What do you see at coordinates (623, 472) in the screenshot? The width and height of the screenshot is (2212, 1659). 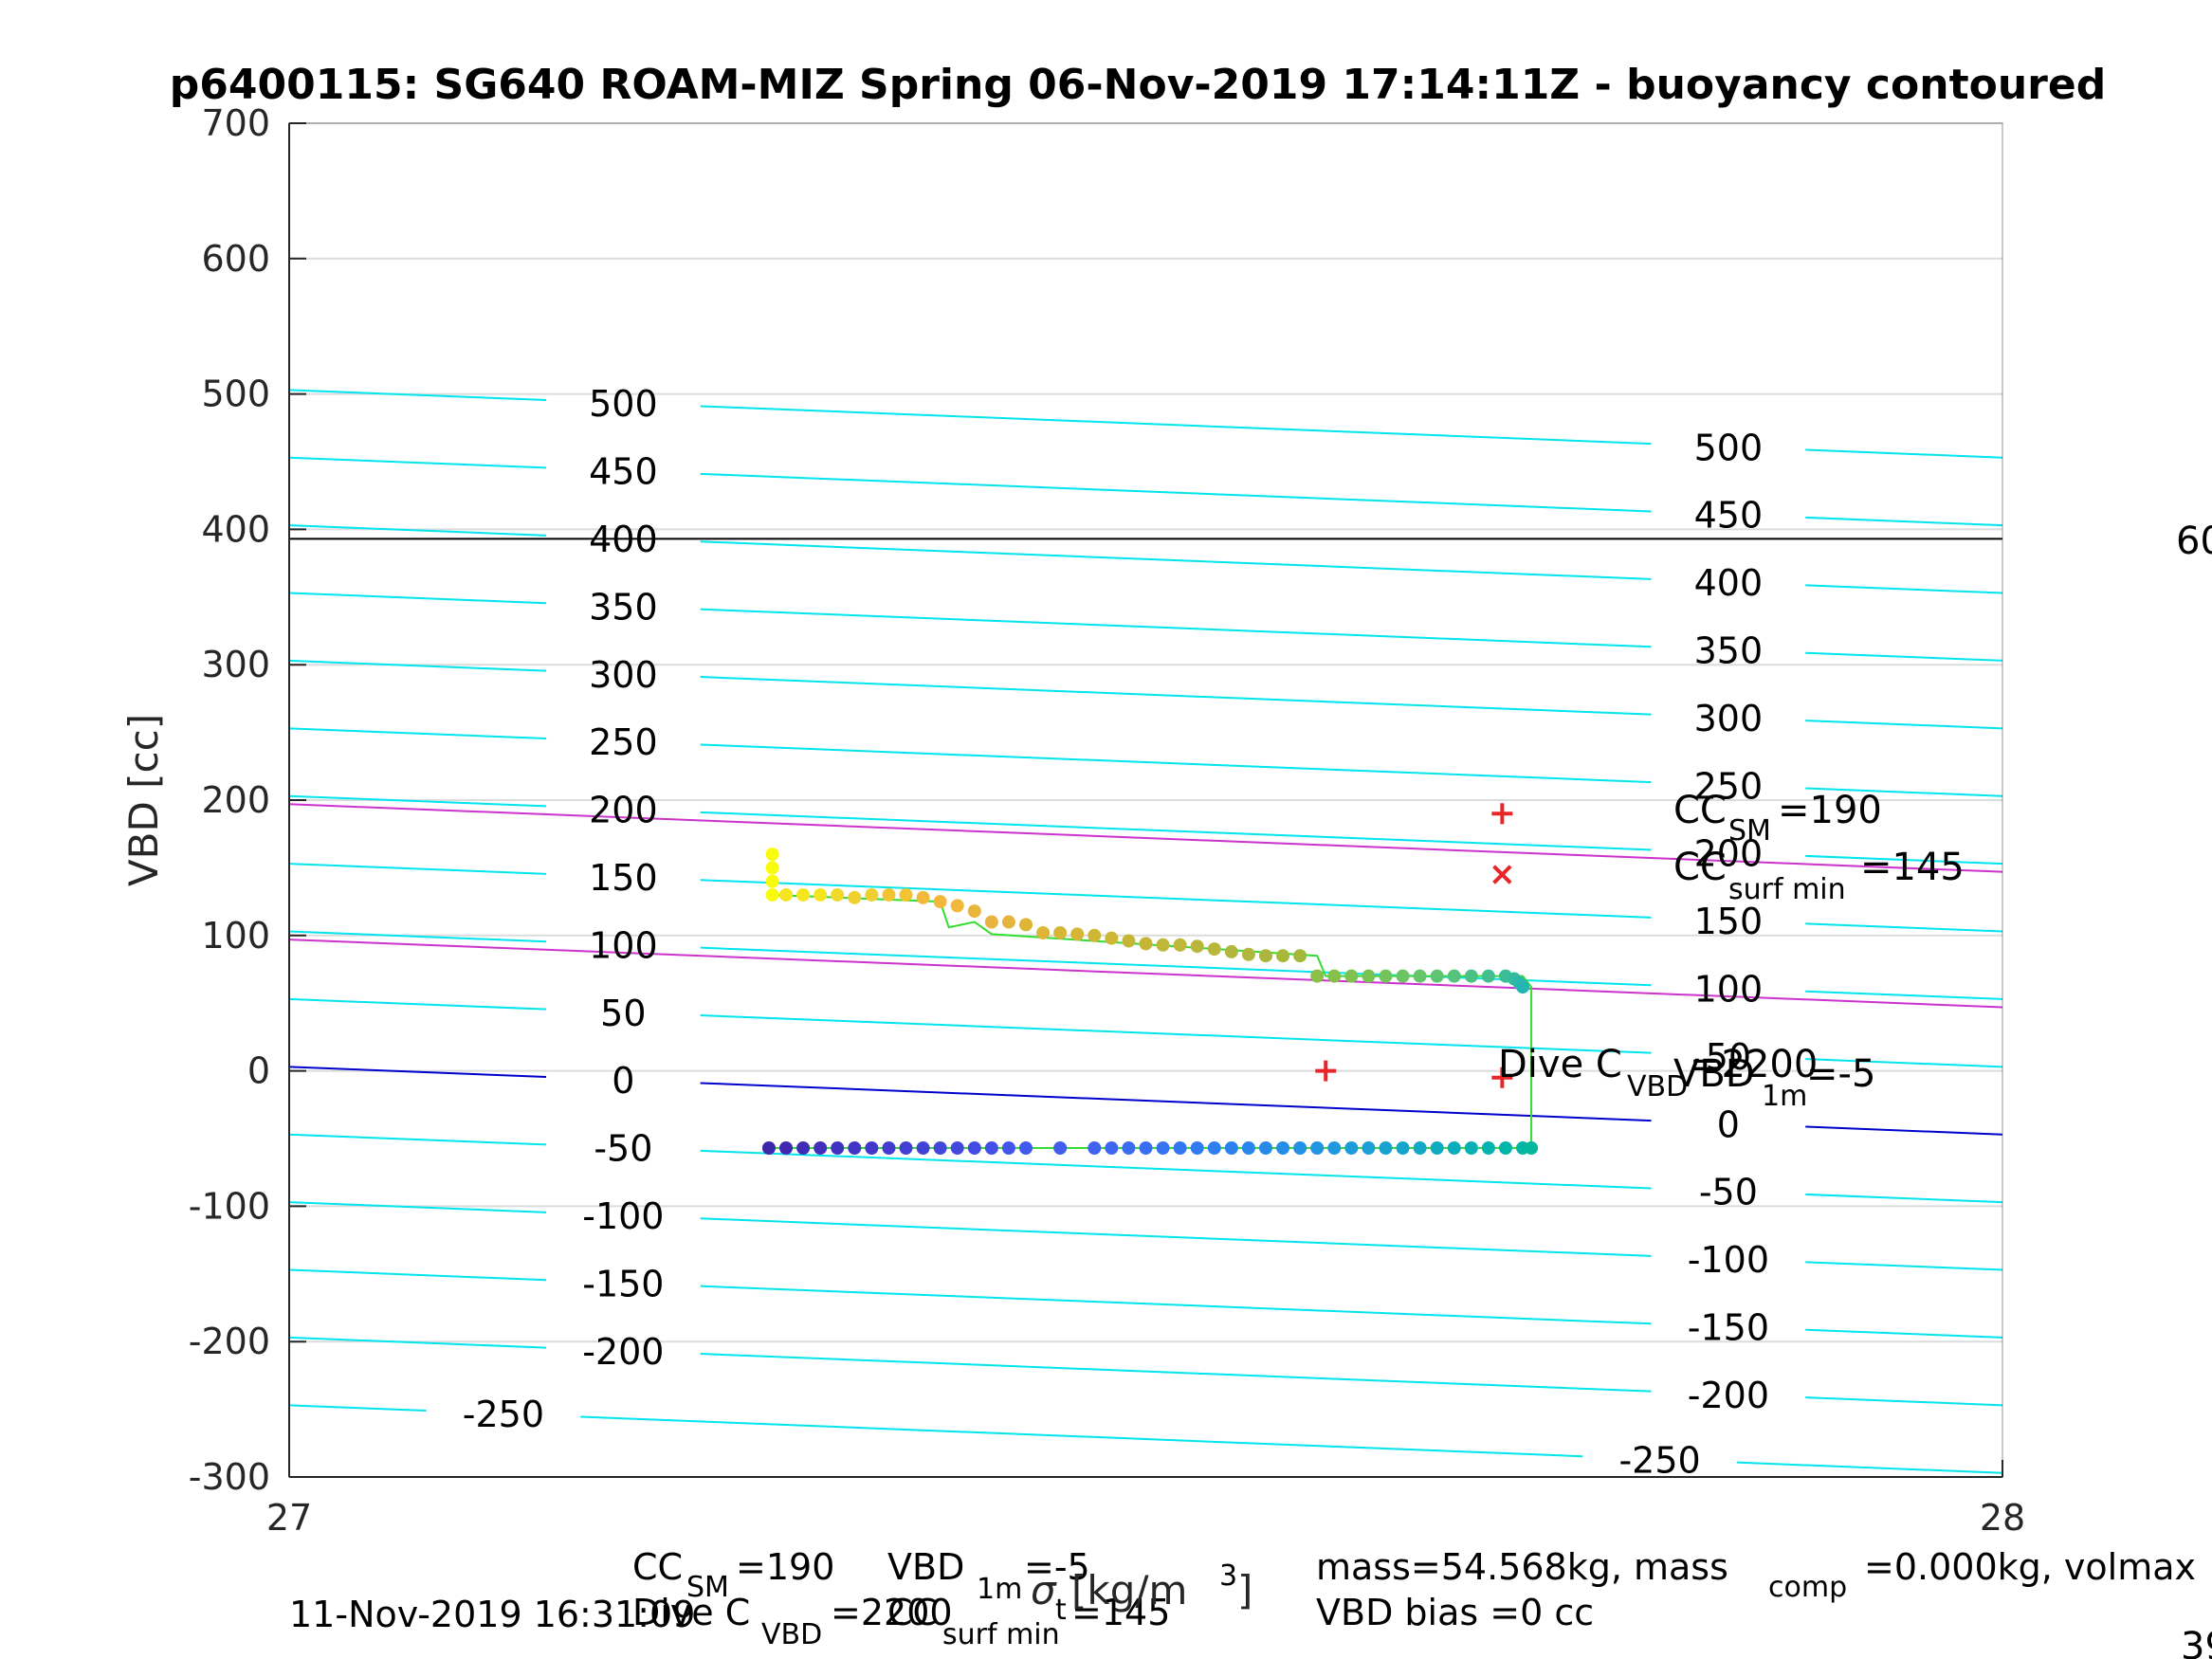 I see `contour-label-left: 450` at bounding box center [623, 472].